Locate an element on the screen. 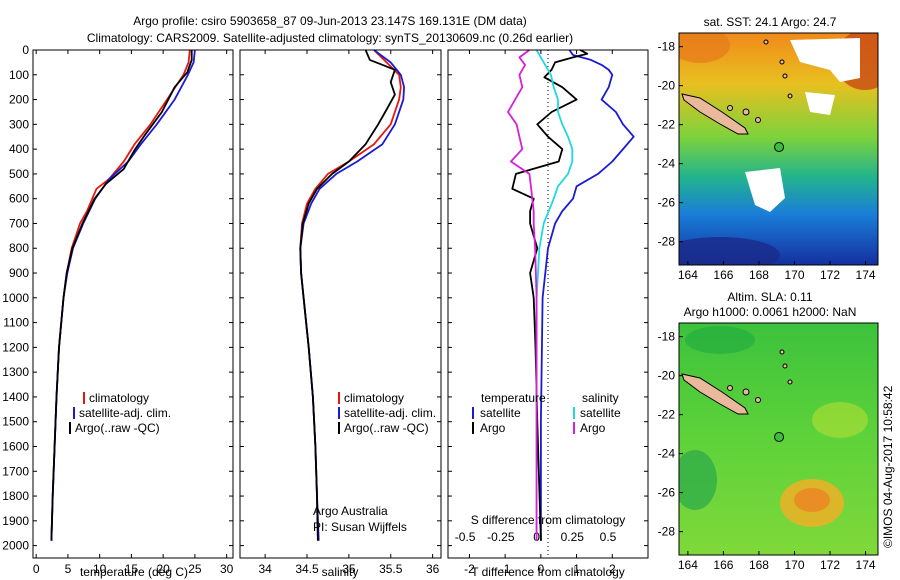 This screenshot has width=900, height=580. cold-patch is located at coordinates (729, 251).